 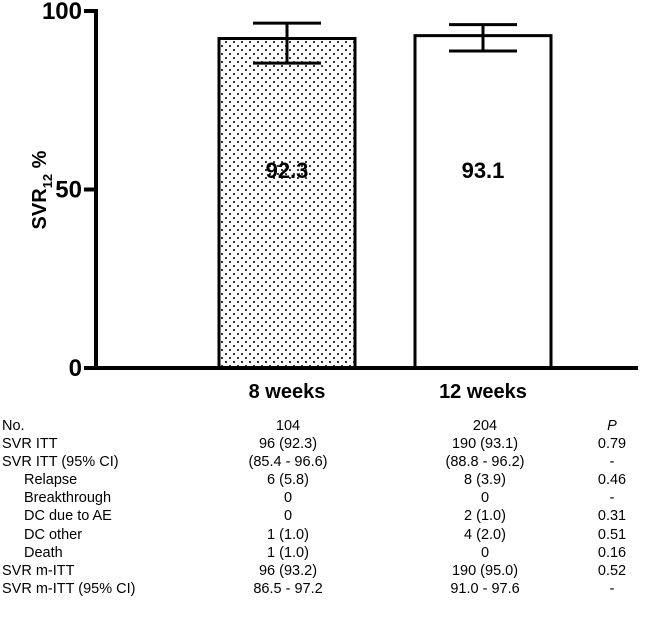 What do you see at coordinates (288, 426) in the screenshot?
I see `table-header-8-weeks: 104` at bounding box center [288, 426].